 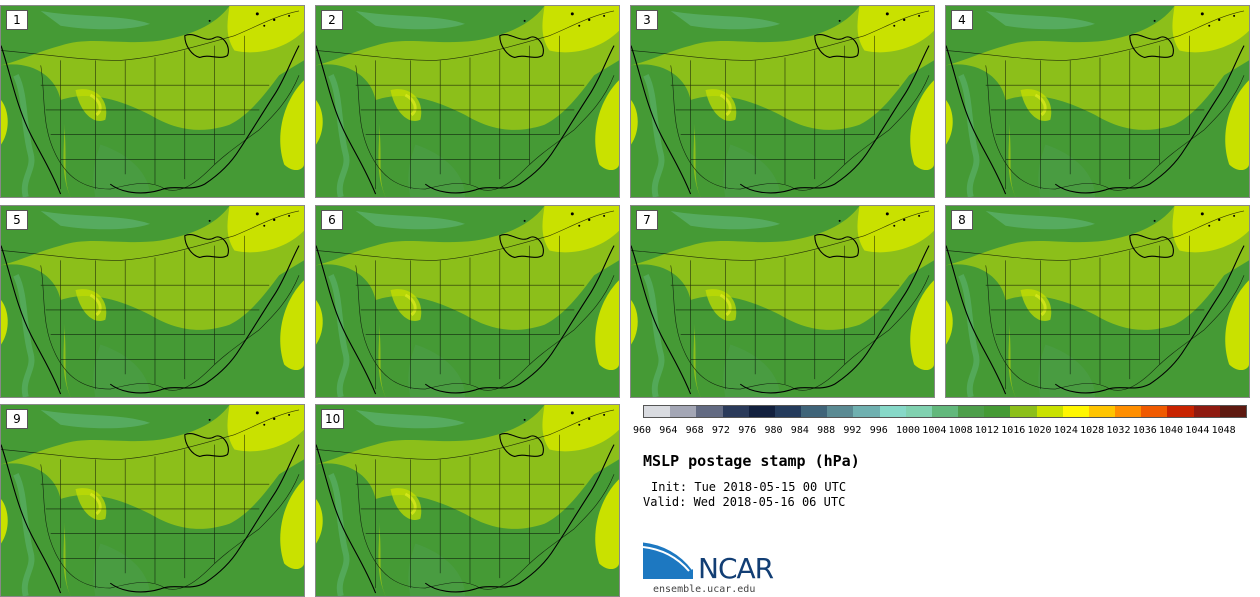 I want to click on pressure-colorbar, so click(x=945, y=411).